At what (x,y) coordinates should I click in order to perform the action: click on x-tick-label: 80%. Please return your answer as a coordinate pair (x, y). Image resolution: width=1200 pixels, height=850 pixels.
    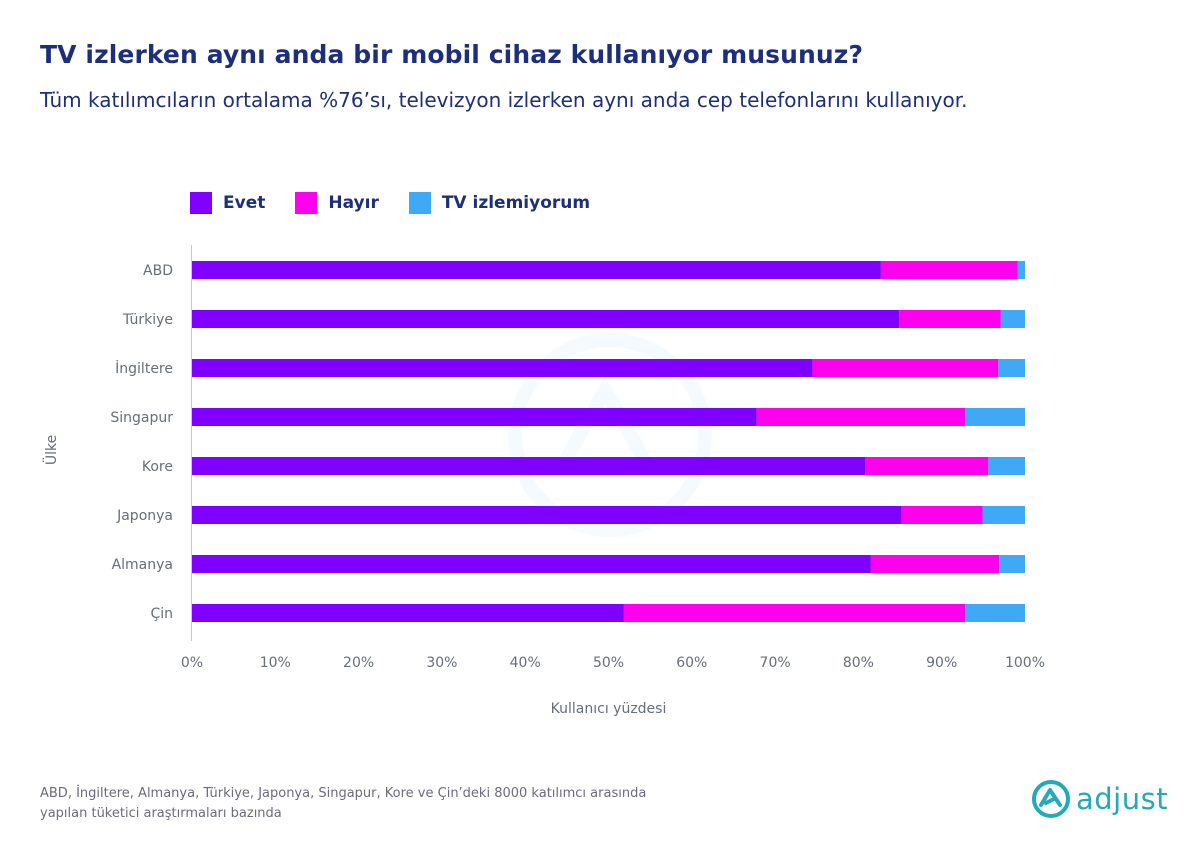
    Looking at the image, I should click on (858, 663).